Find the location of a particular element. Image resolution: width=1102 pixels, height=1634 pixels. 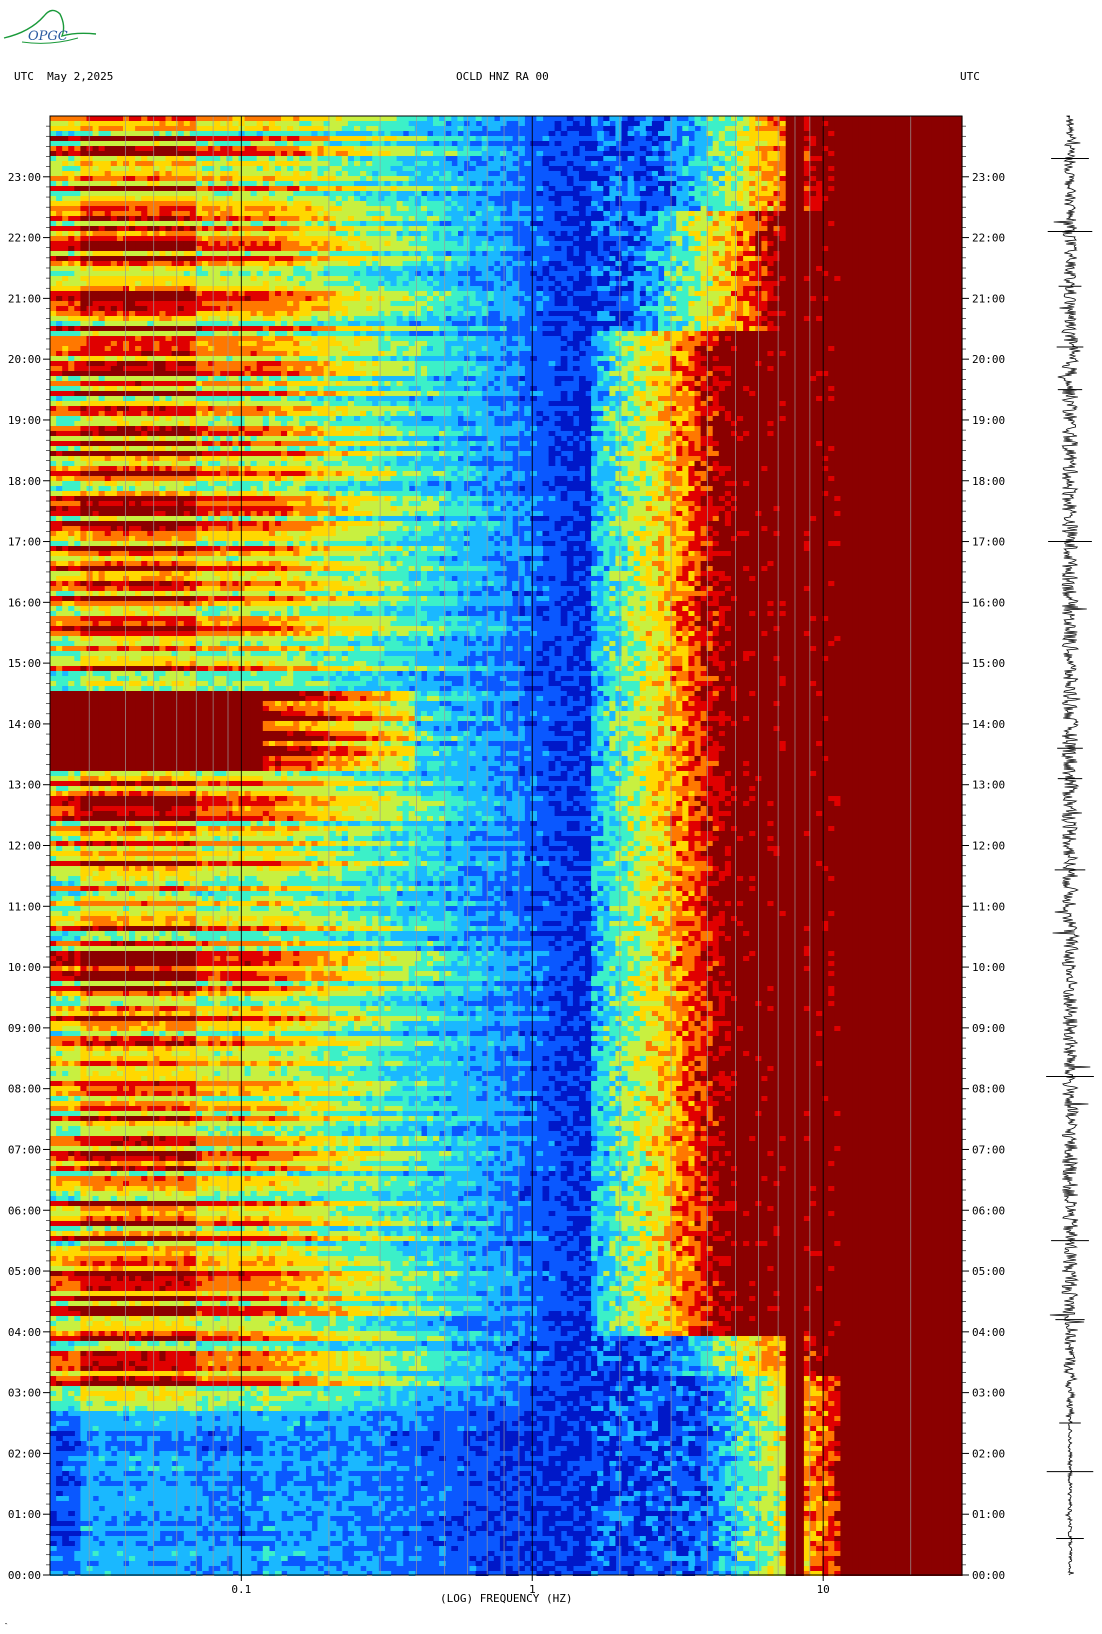

y-tick-label-left: 05:00 is located at coordinates (24, 1271).